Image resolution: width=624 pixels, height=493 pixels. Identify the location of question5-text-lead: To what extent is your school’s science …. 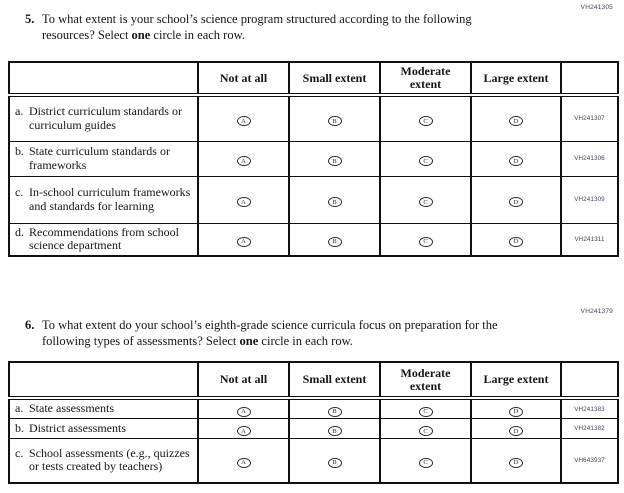
(257, 27).